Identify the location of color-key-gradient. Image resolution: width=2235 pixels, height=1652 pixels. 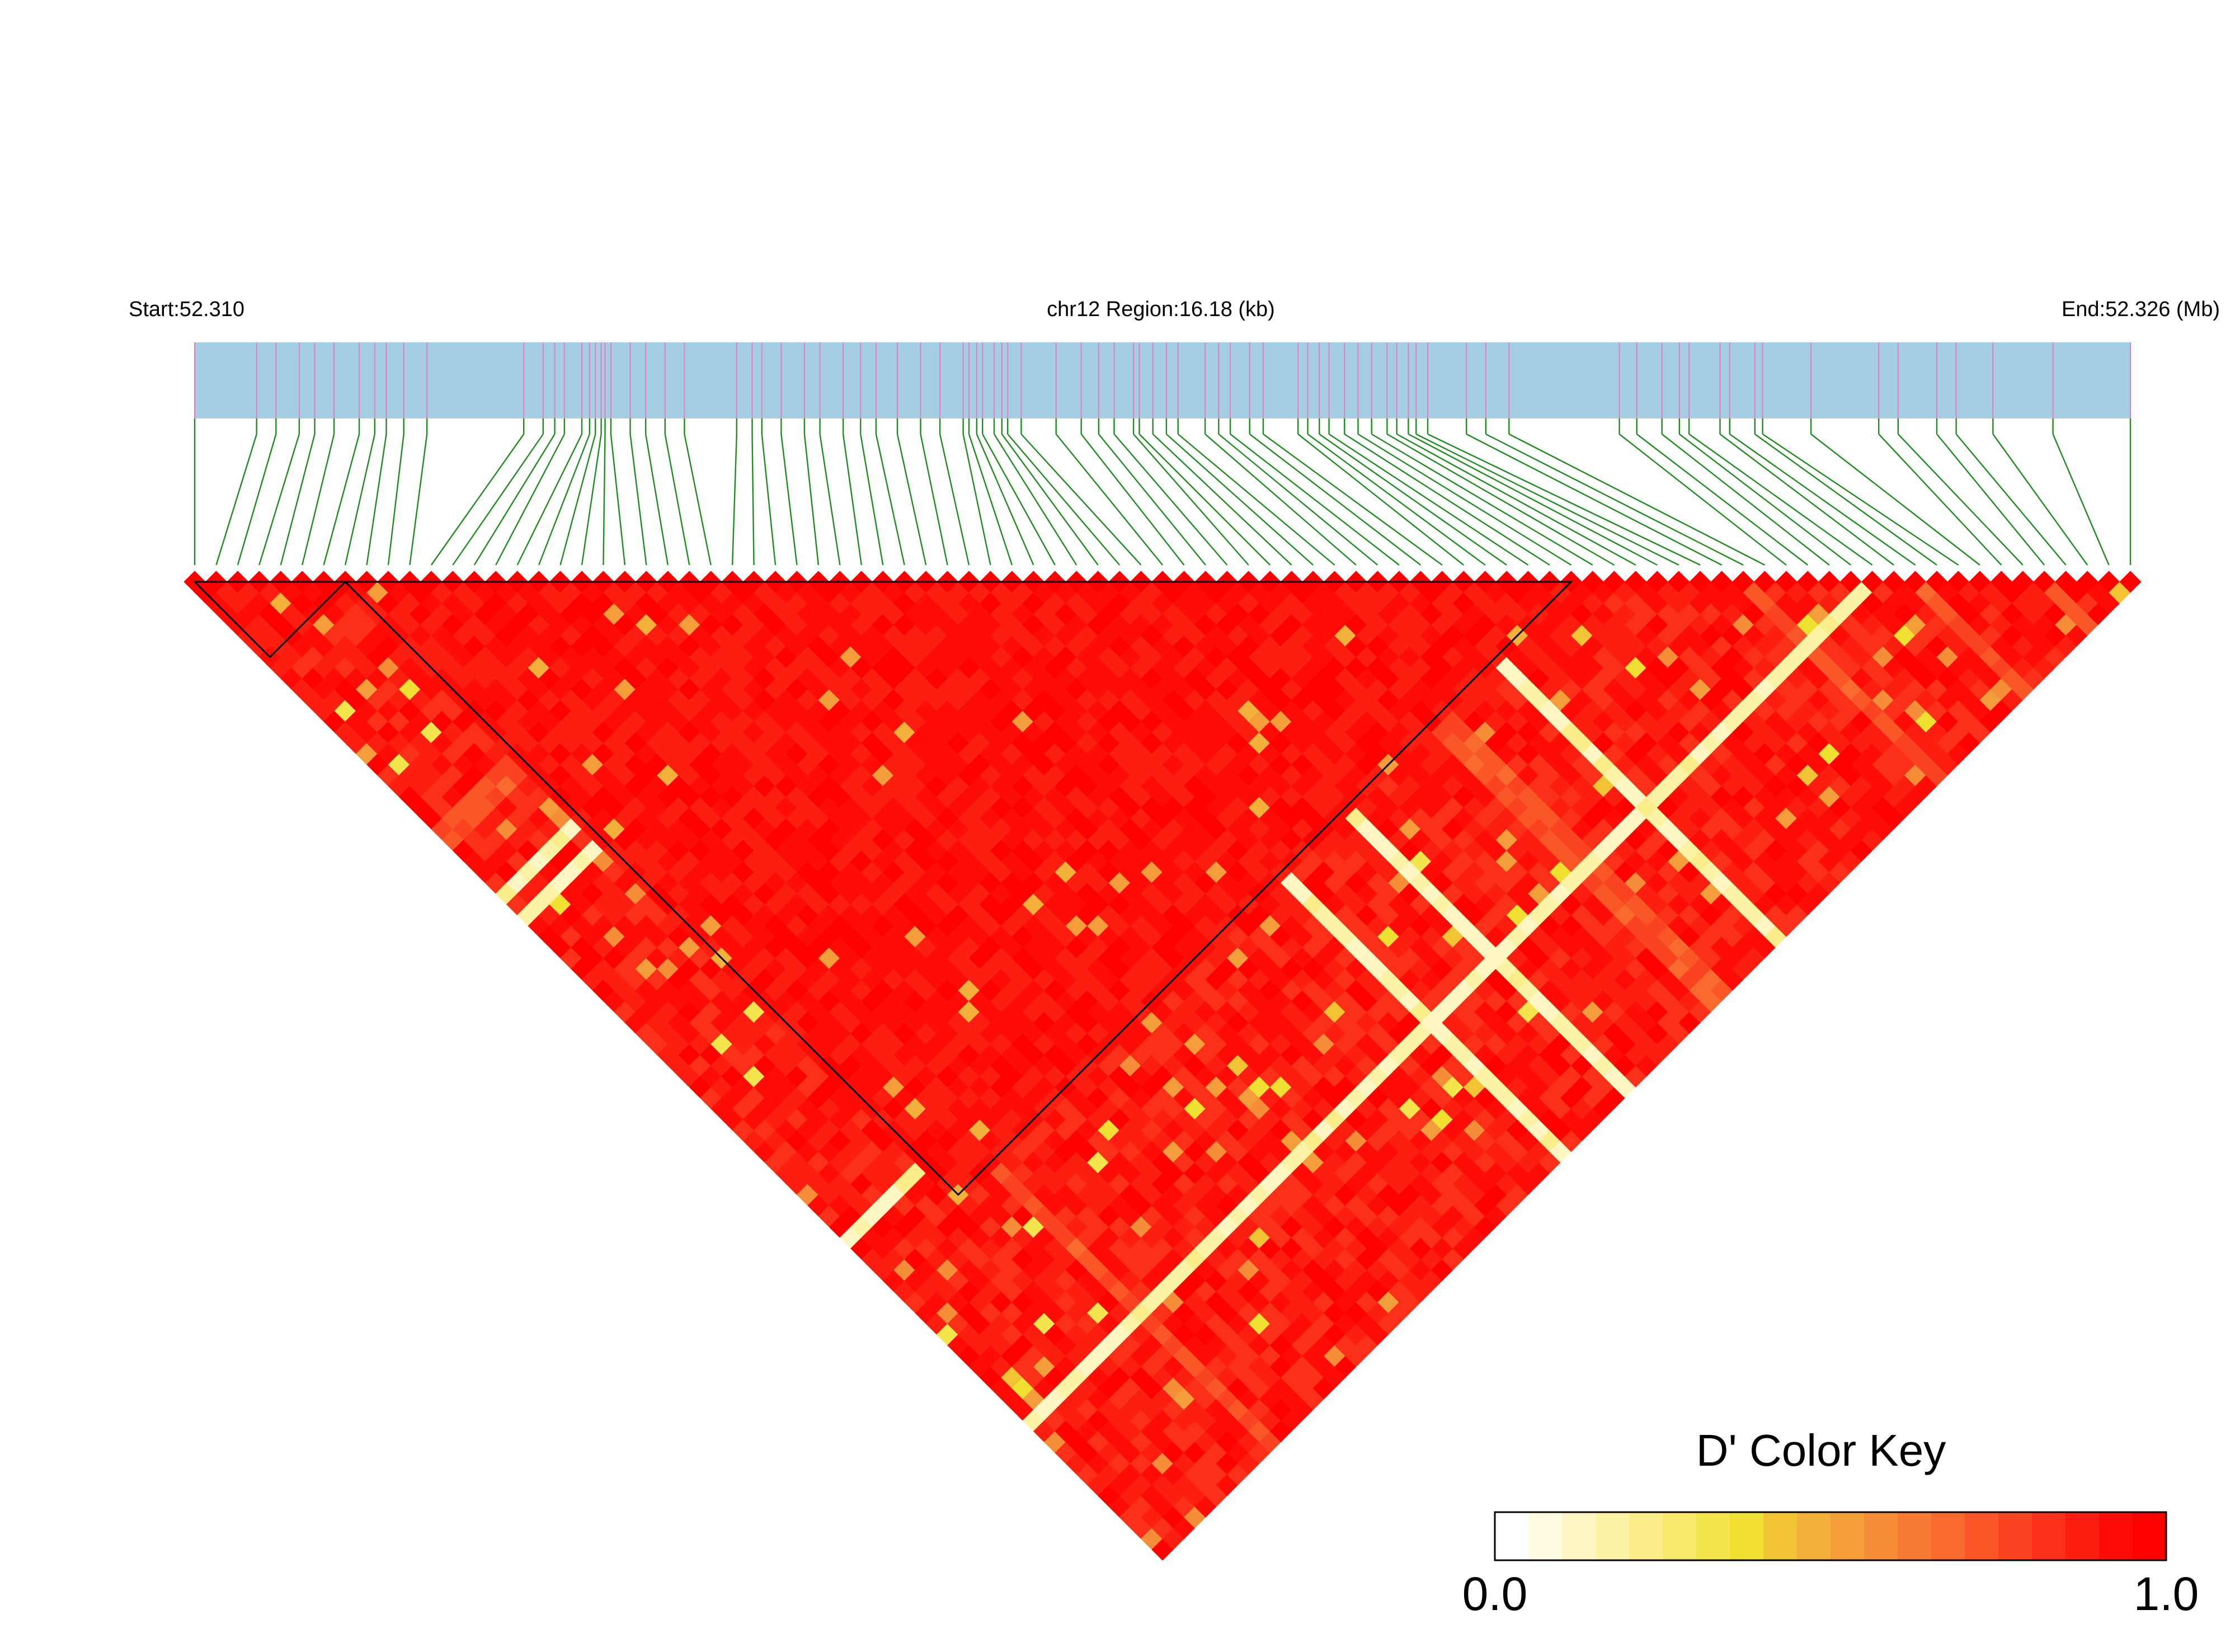
(1831, 1536).